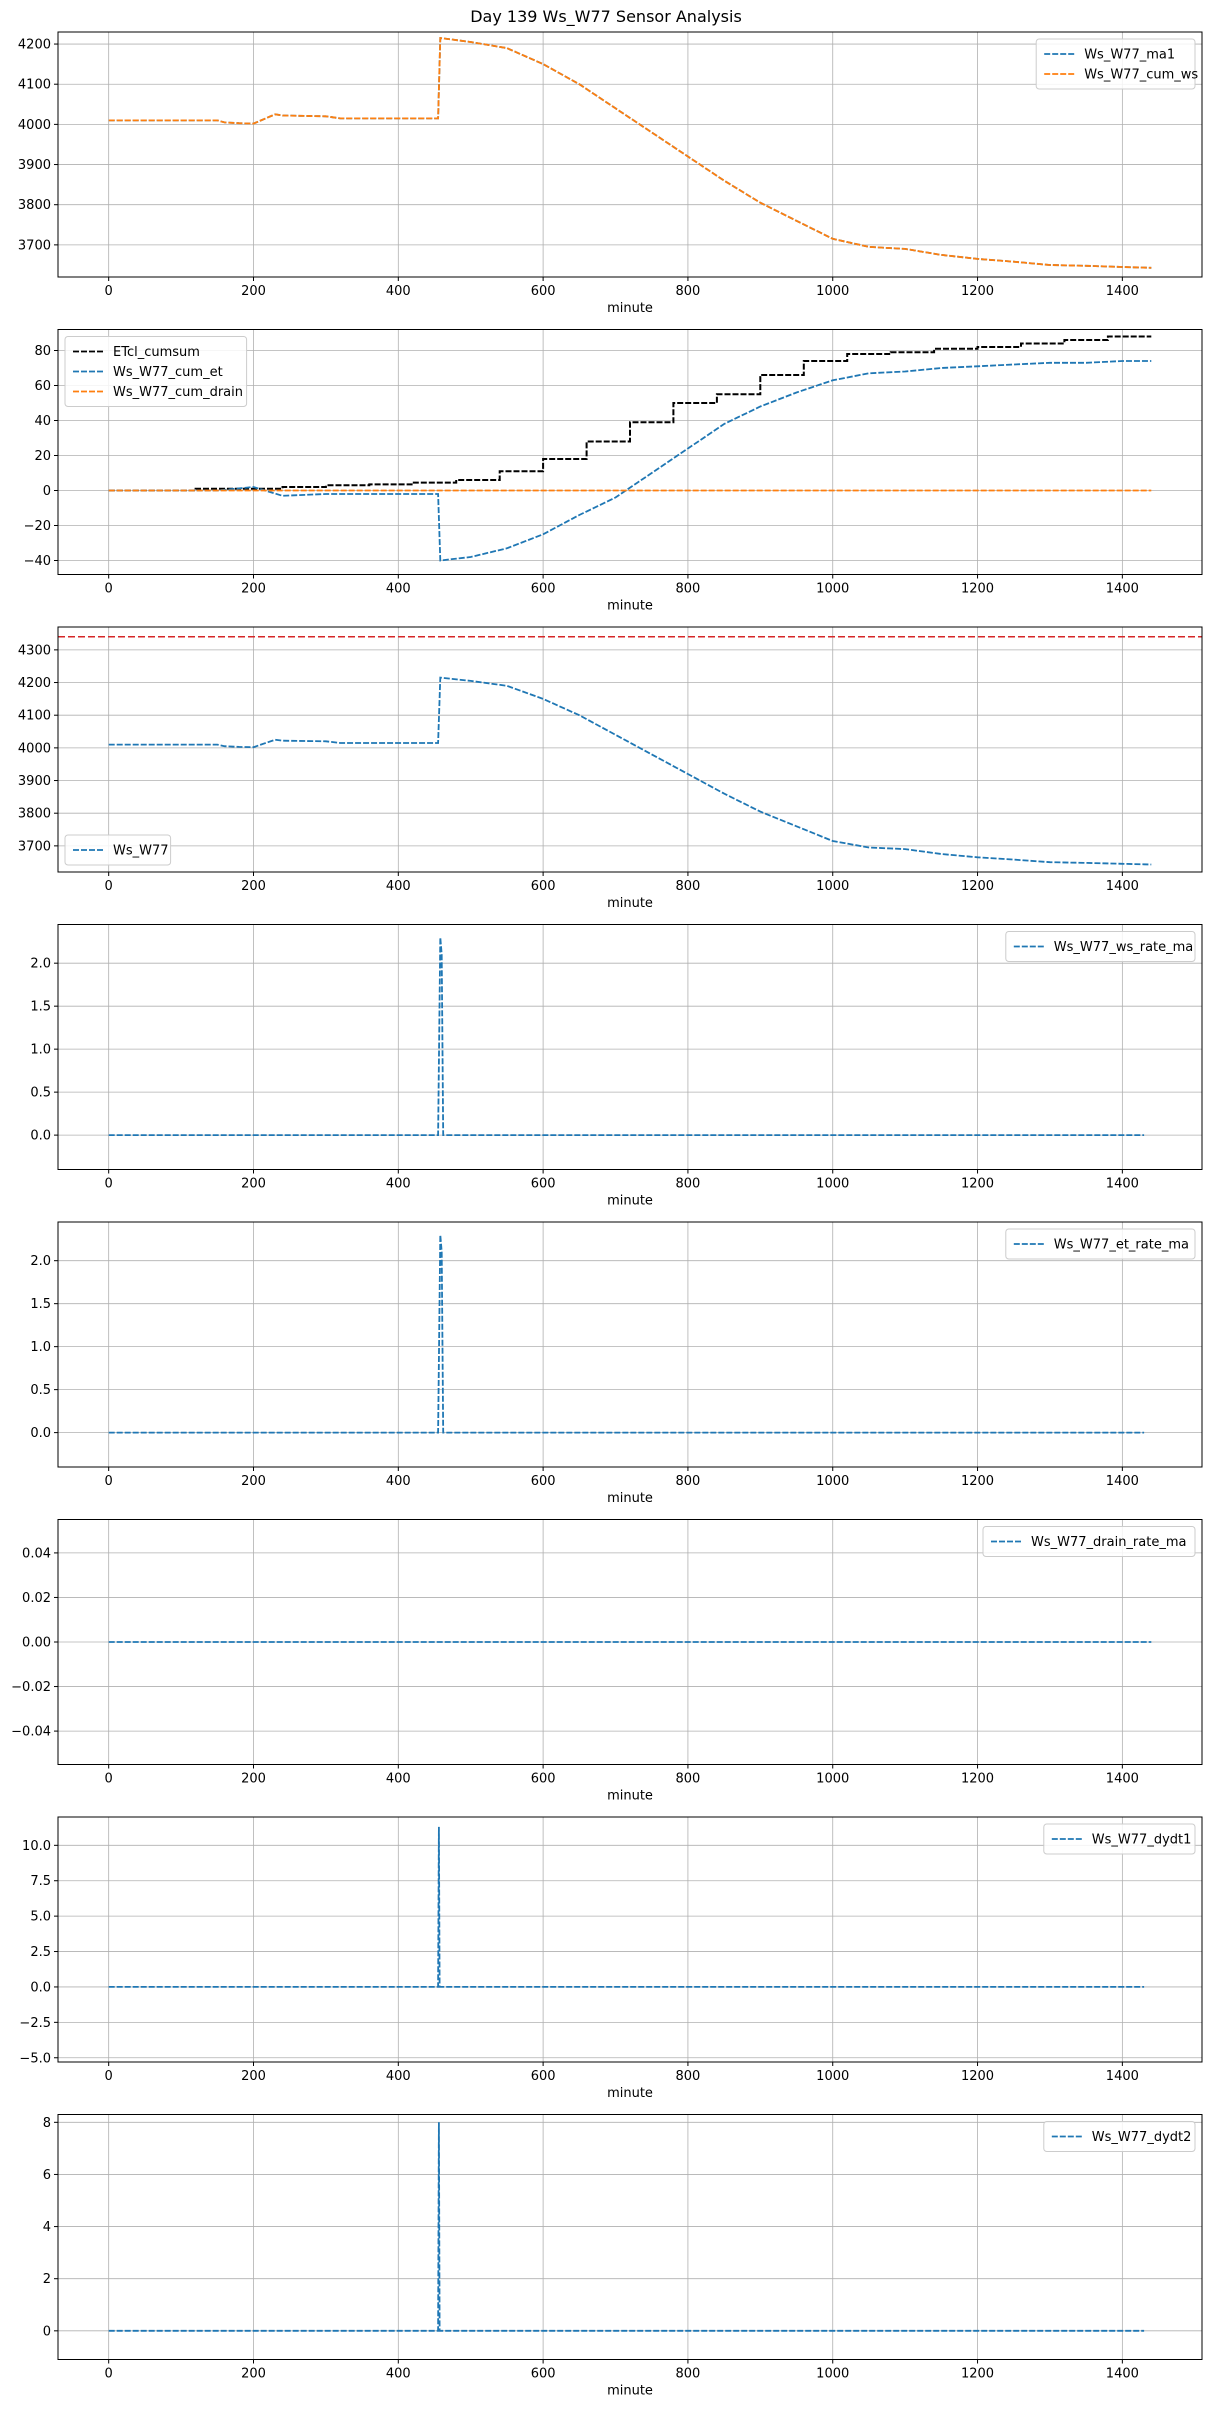 This screenshot has height=2411, width=1211. What do you see at coordinates (1129, 55) in the screenshot?
I see `legend-entry: Ws_W77_ma1` at bounding box center [1129, 55].